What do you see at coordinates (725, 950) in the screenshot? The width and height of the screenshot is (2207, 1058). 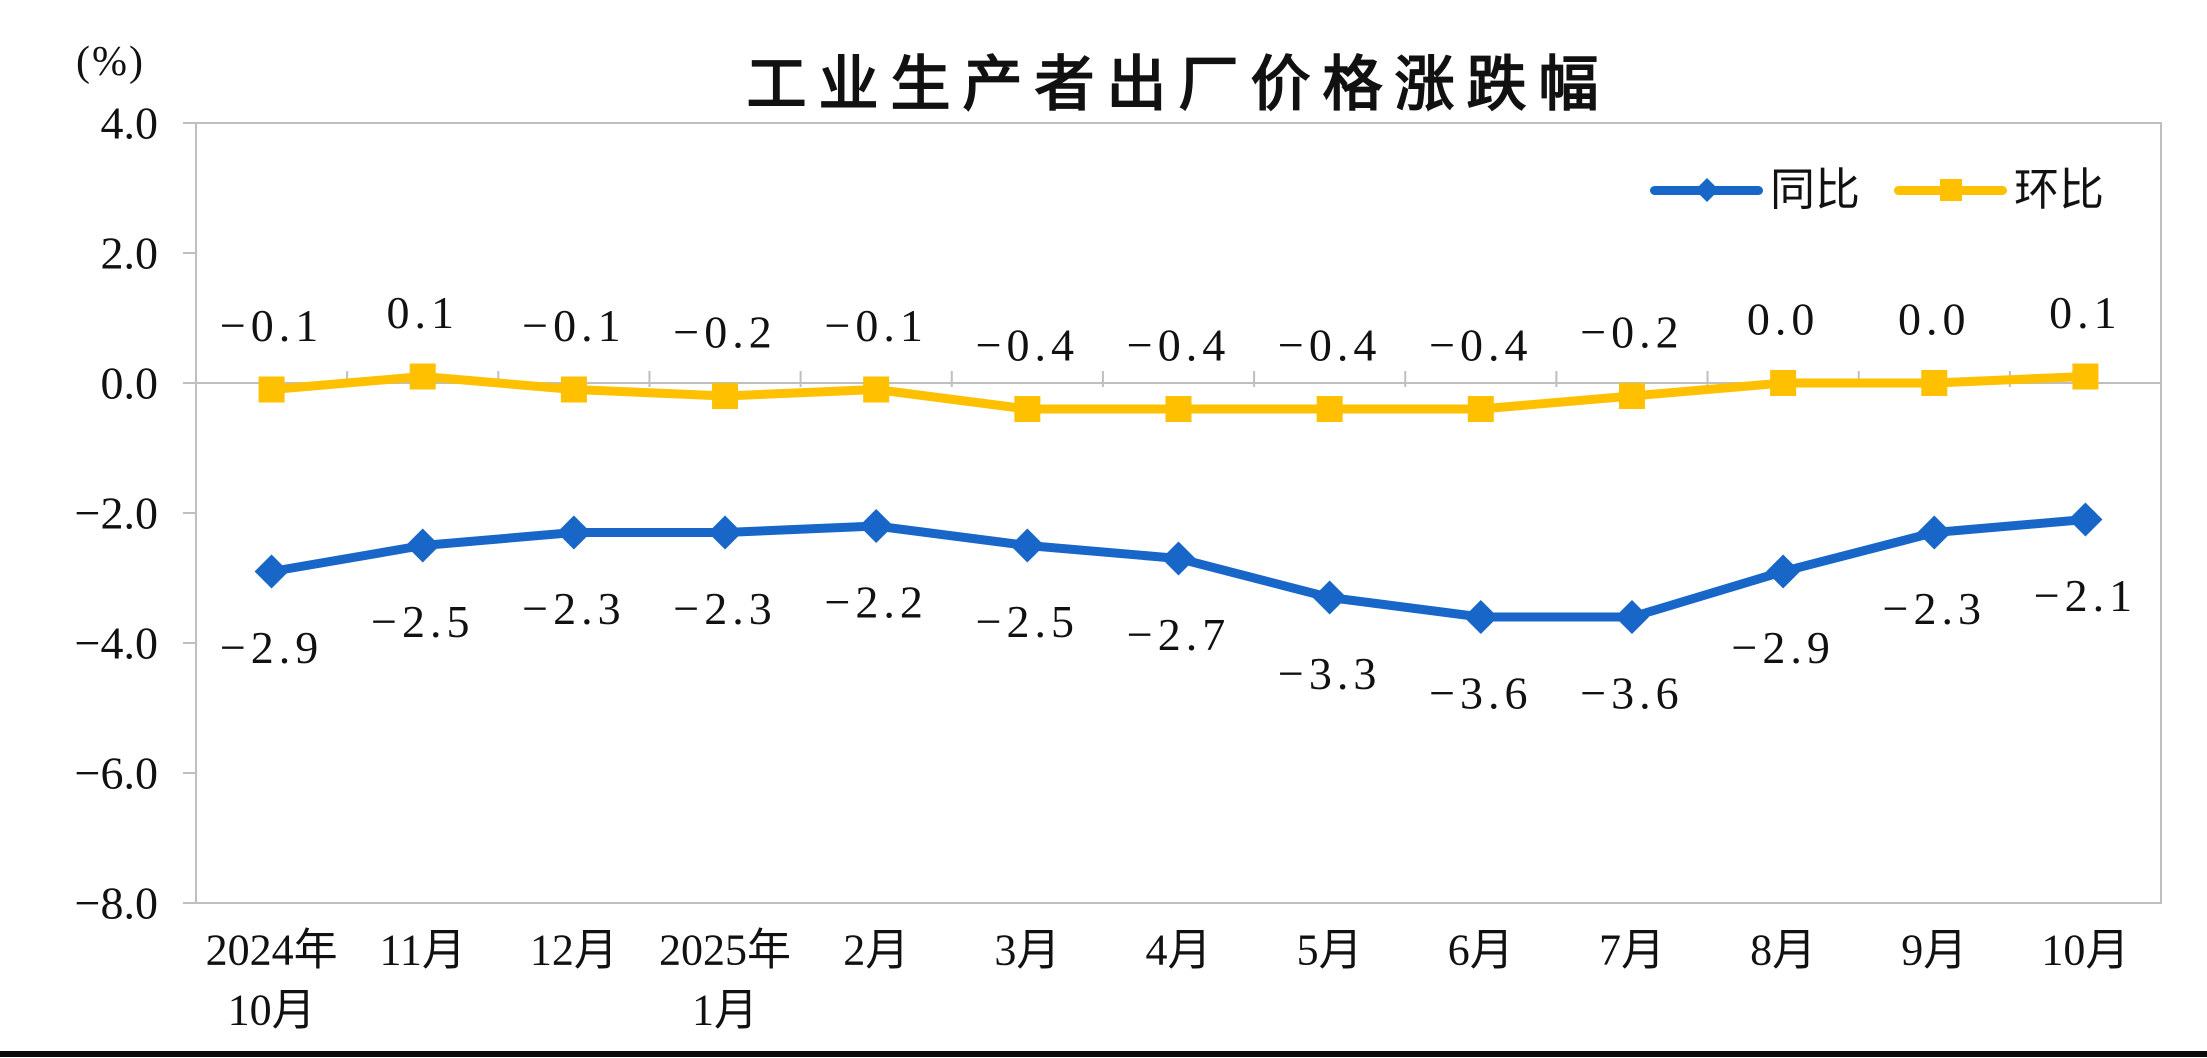 I see `x-axis-category-label: 2025年` at bounding box center [725, 950].